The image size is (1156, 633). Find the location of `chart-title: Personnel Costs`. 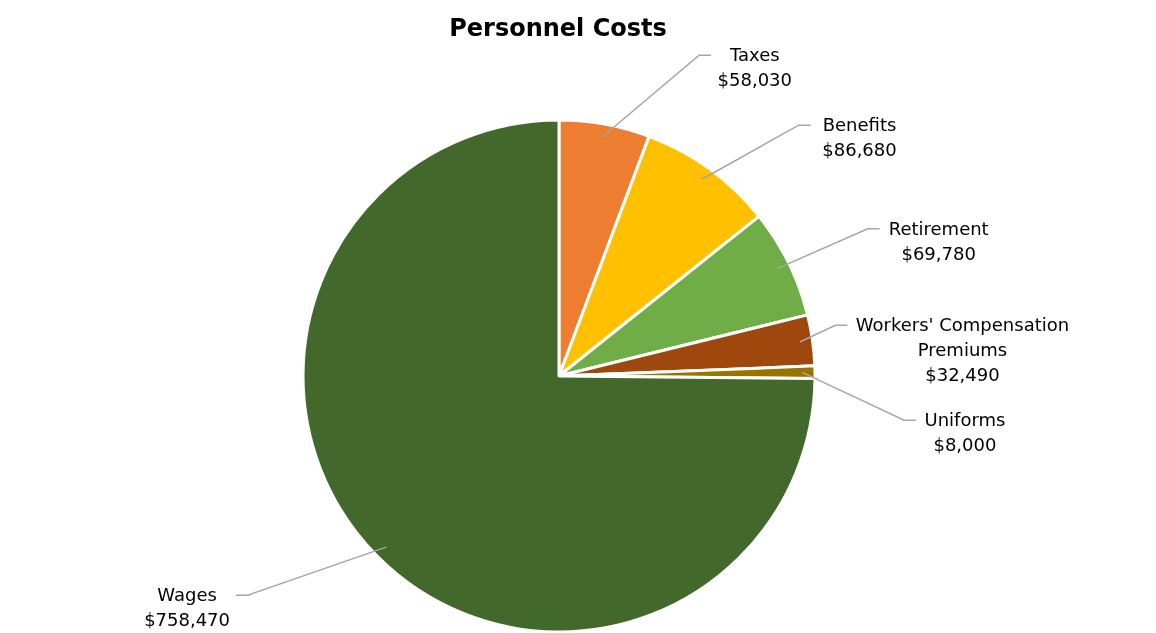

chart-title: Personnel Costs is located at coordinates (558, 28).